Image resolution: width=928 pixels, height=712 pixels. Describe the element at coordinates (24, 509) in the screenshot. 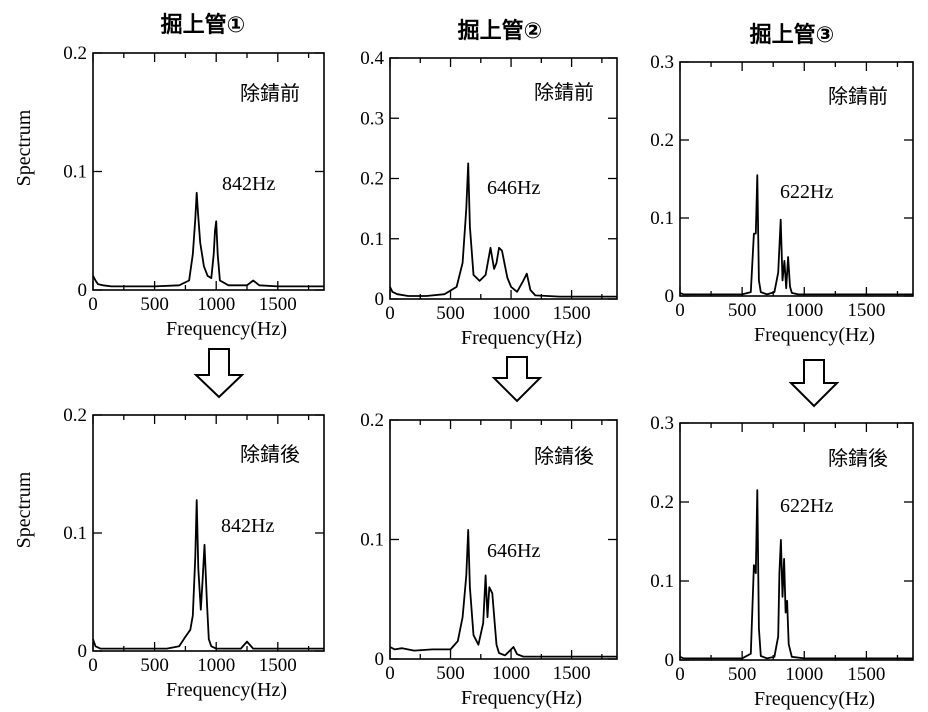

I see `ylabel-row-2: Spectrum` at that location.